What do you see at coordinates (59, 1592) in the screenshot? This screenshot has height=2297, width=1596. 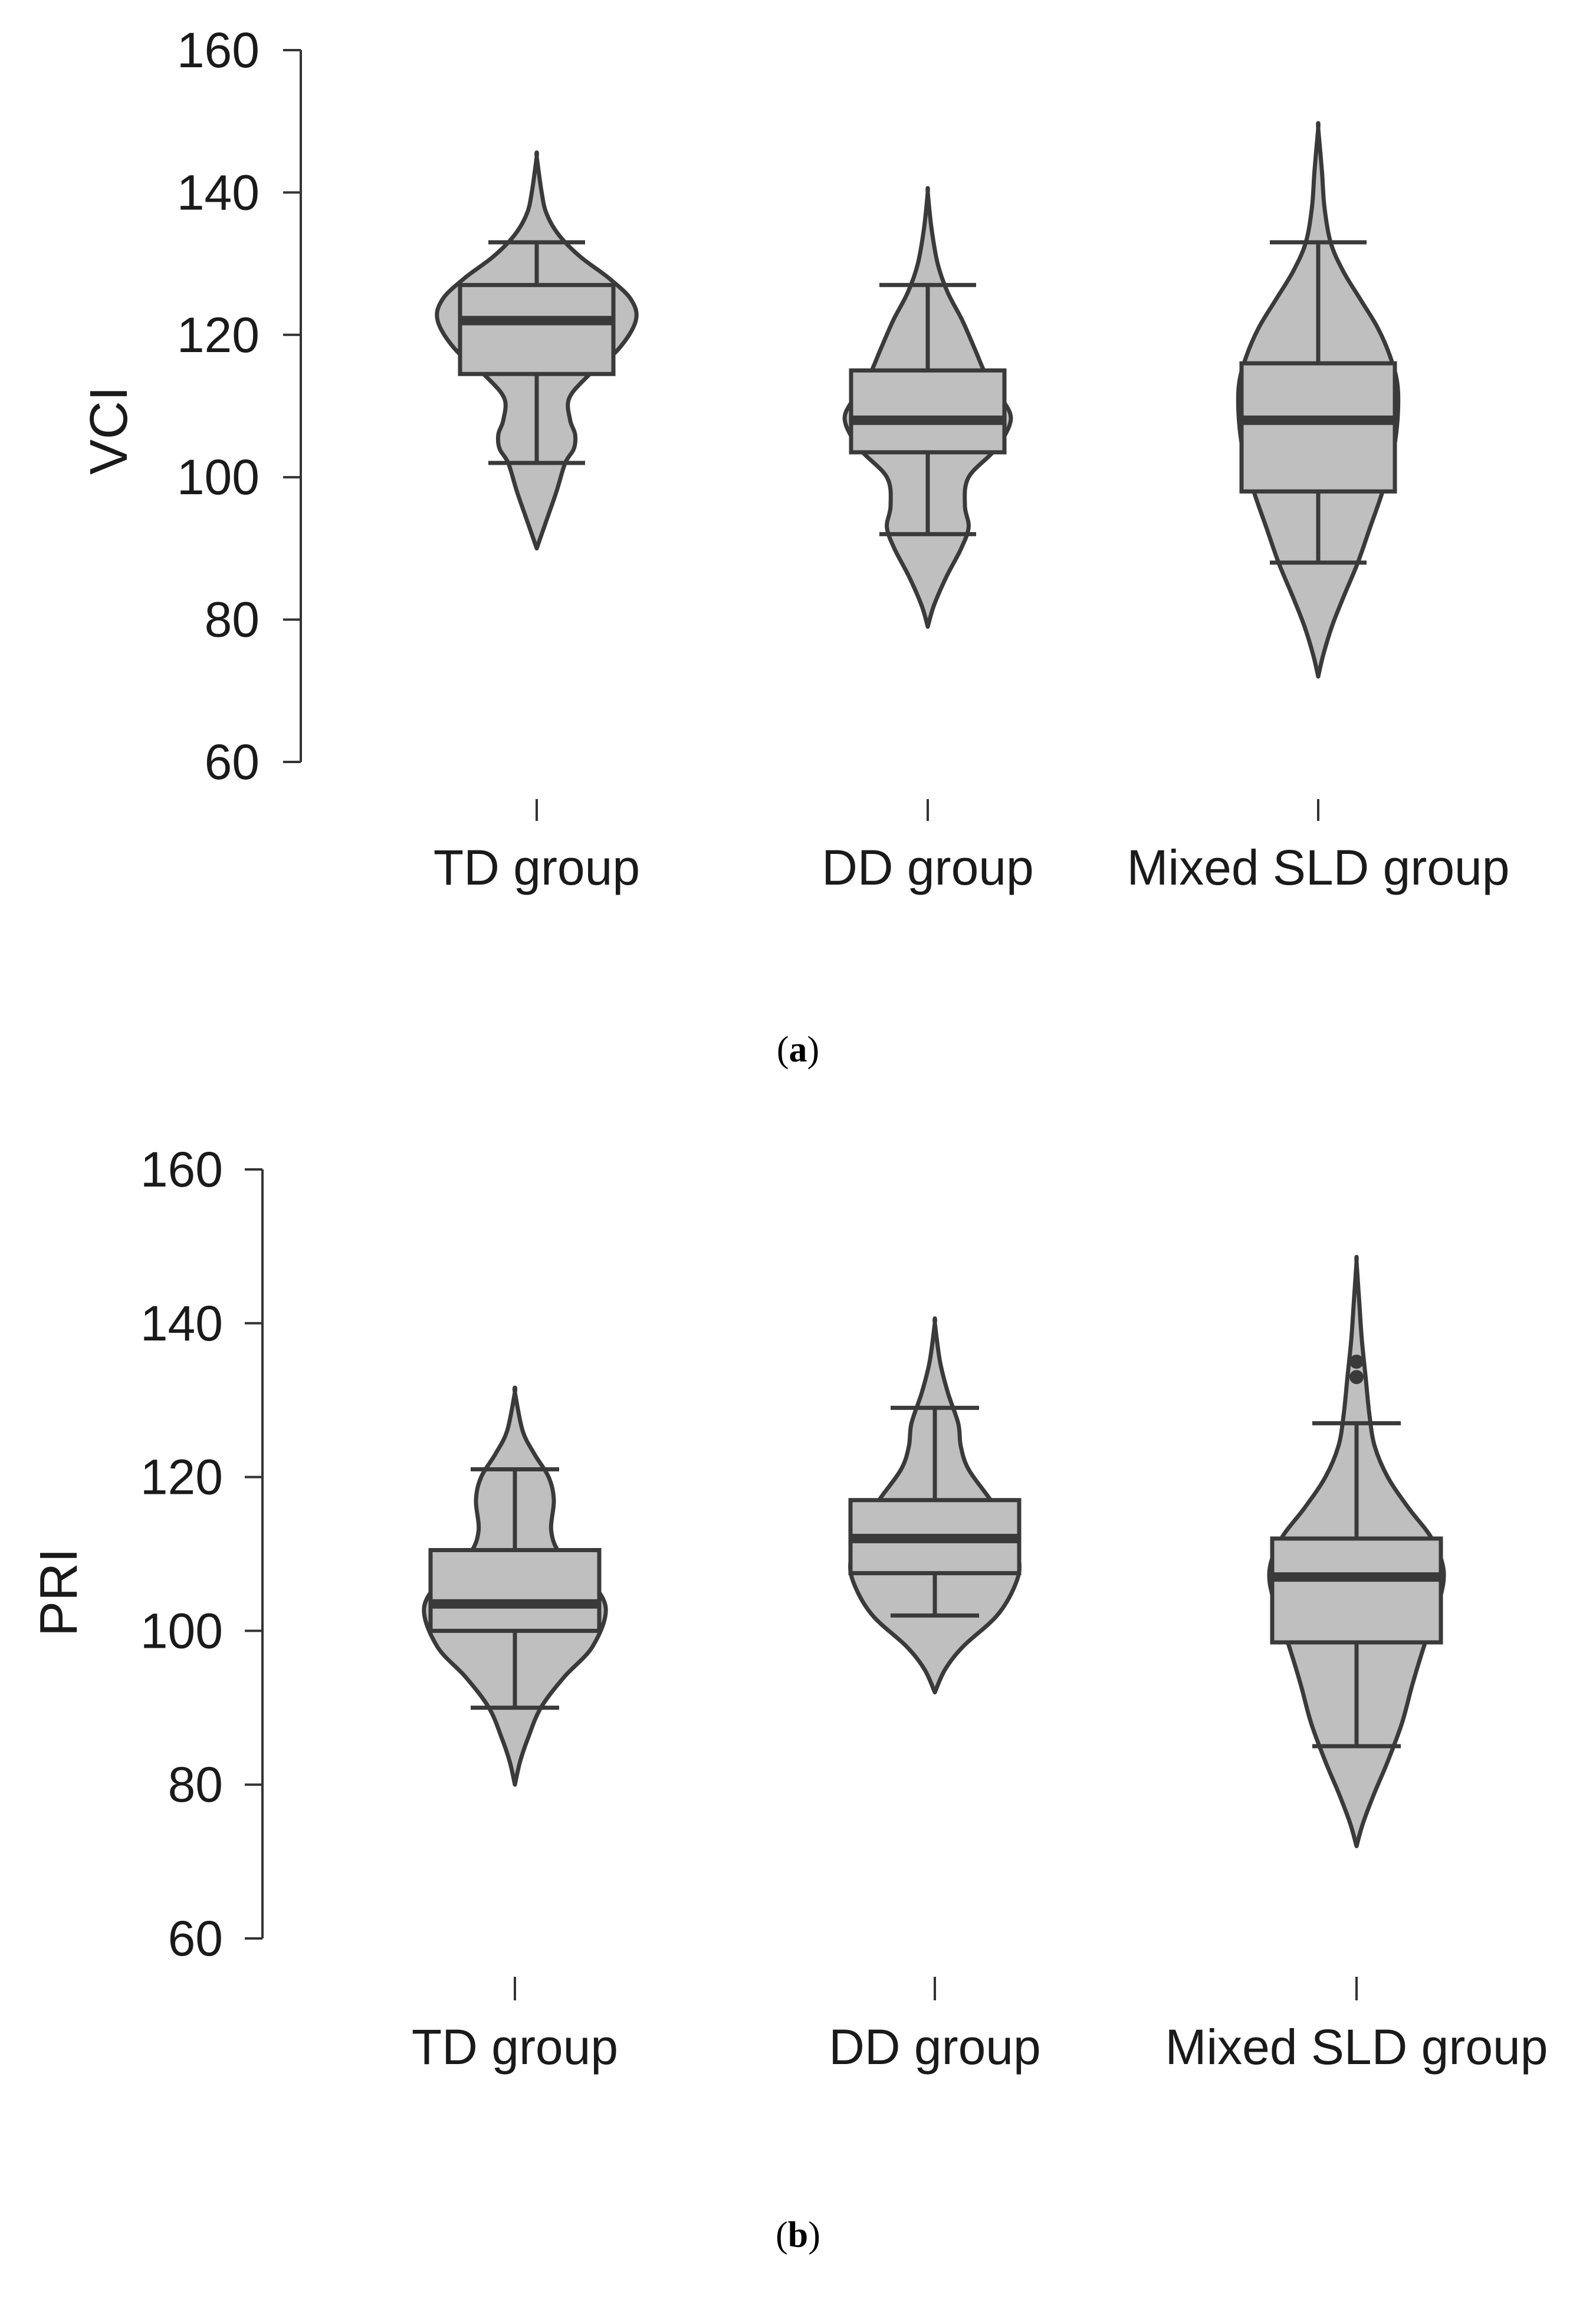 I see `panel-b-y-axis-label: PRI` at bounding box center [59, 1592].